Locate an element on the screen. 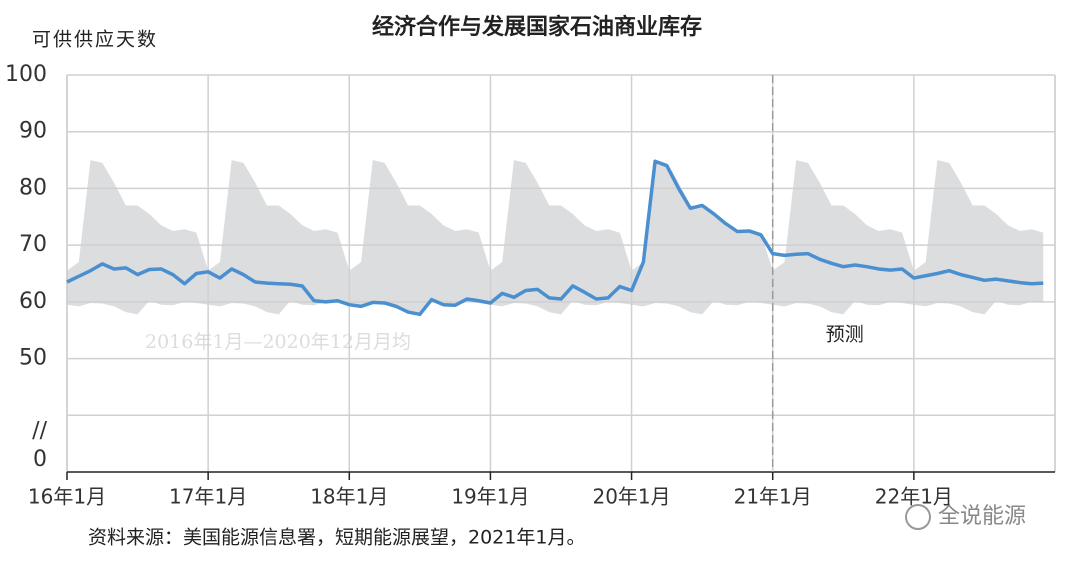  chart-title: 经济合作与发展国家石油商业库存 is located at coordinates (537, 27).